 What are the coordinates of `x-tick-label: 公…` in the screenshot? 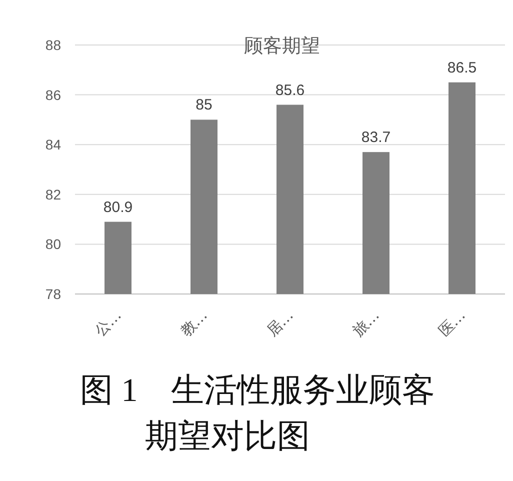 It's located at (107, 323).